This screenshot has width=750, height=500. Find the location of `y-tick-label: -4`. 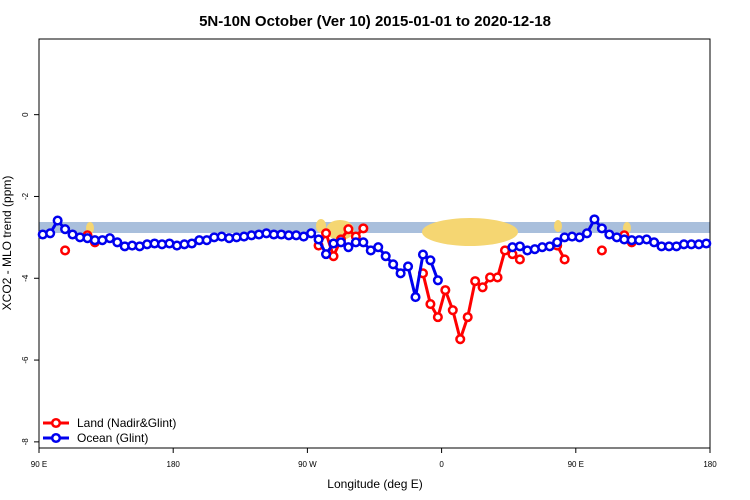

y-tick-label: -4 is located at coordinates (25, 278).